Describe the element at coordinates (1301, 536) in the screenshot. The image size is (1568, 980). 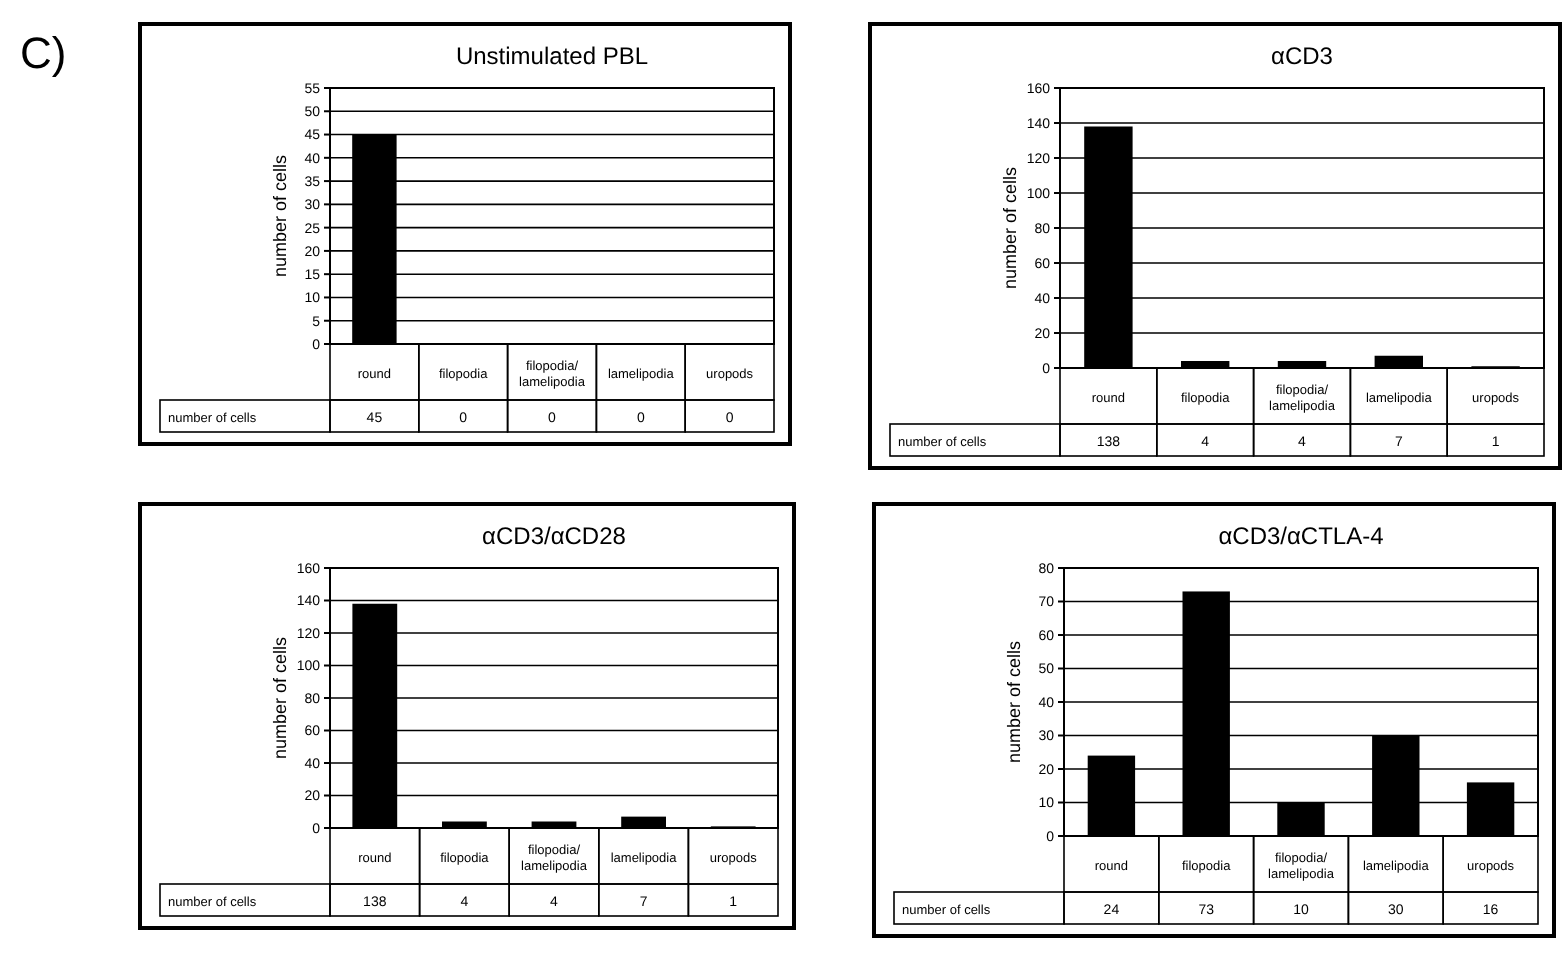
I see `chart-title: αCD3/αCTLA-4` at that location.